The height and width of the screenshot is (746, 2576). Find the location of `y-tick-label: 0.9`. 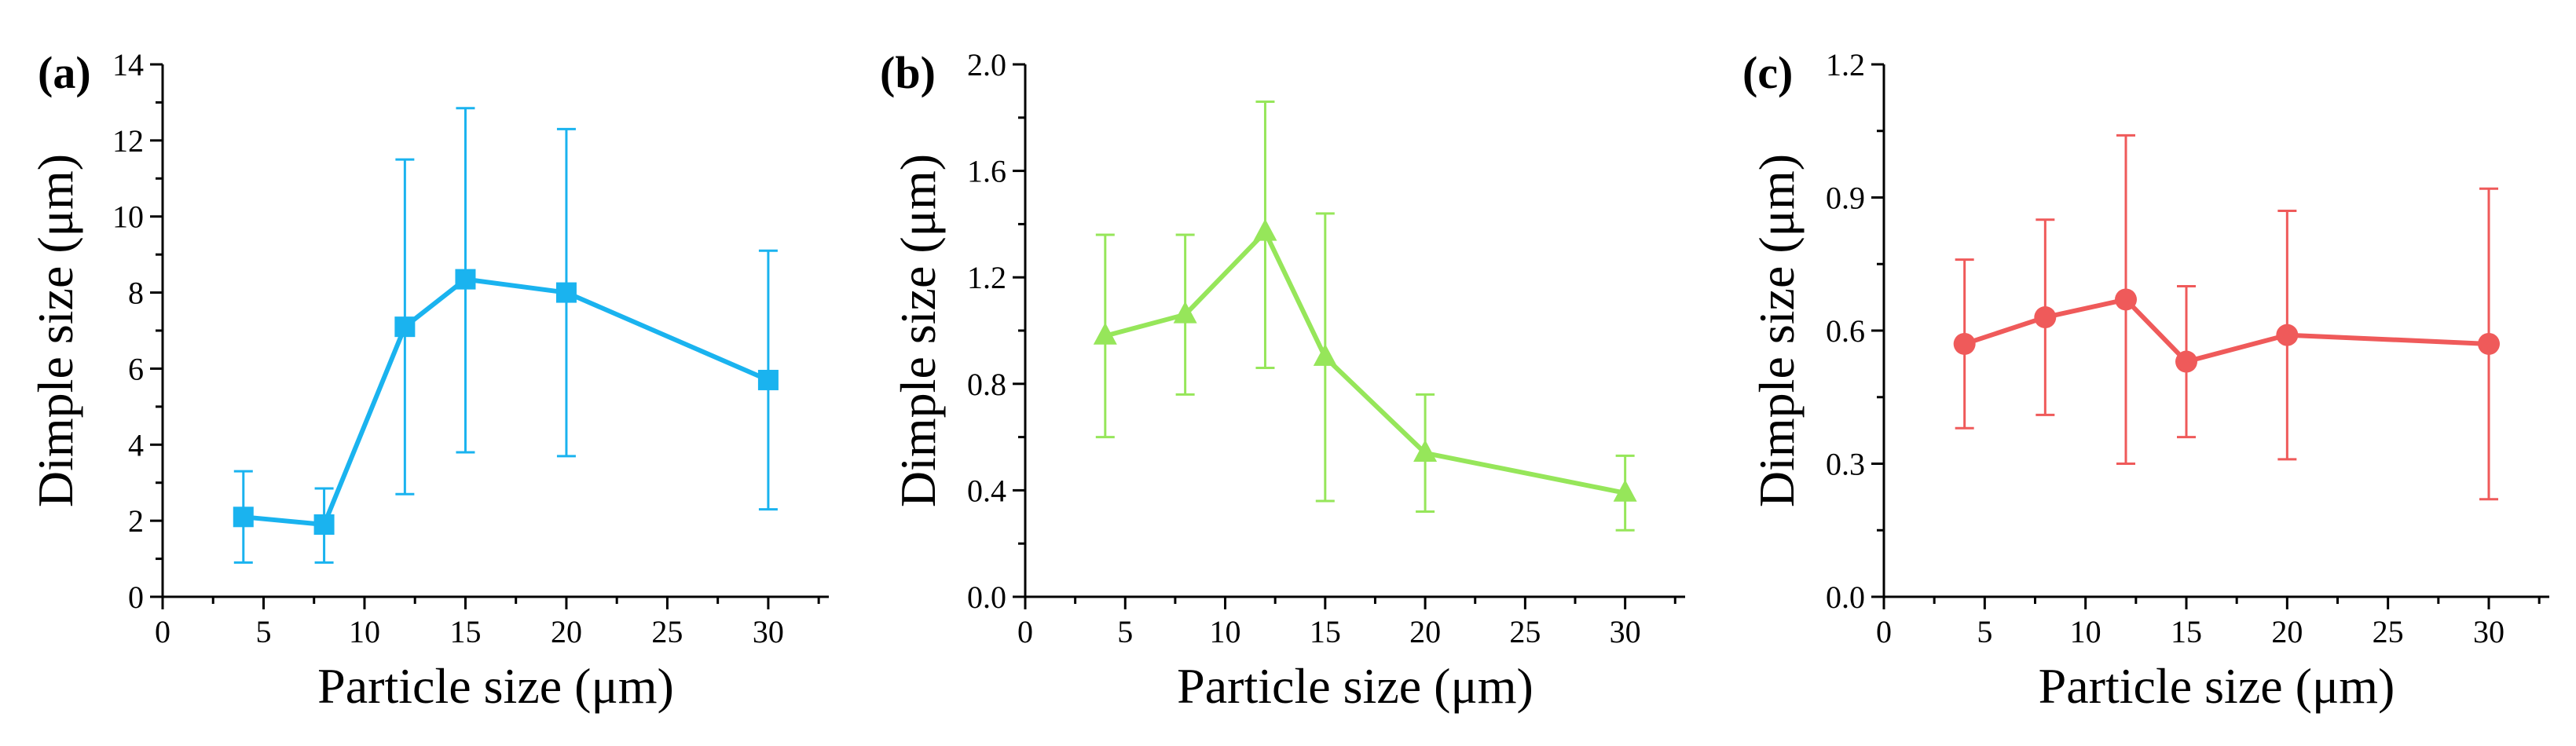

y-tick-label: 0.9 is located at coordinates (1846, 198).